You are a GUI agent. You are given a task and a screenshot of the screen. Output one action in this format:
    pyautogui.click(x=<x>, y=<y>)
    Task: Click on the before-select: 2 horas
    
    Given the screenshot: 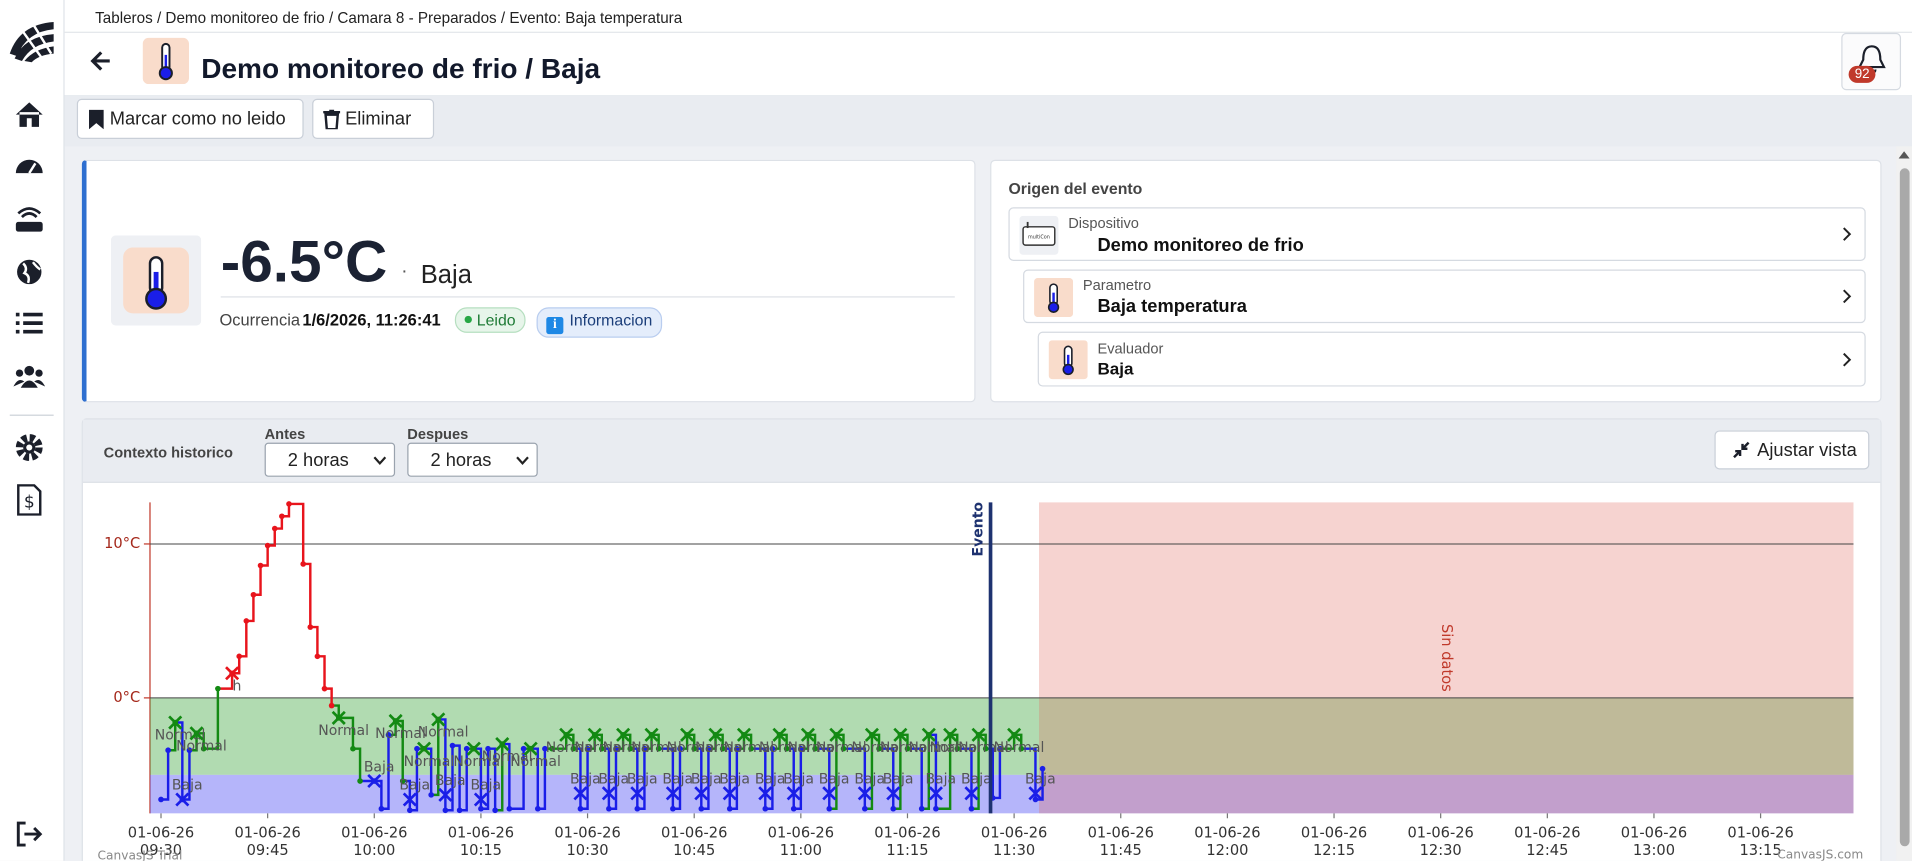 What is the action you would take?
    pyautogui.click(x=330, y=459)
    